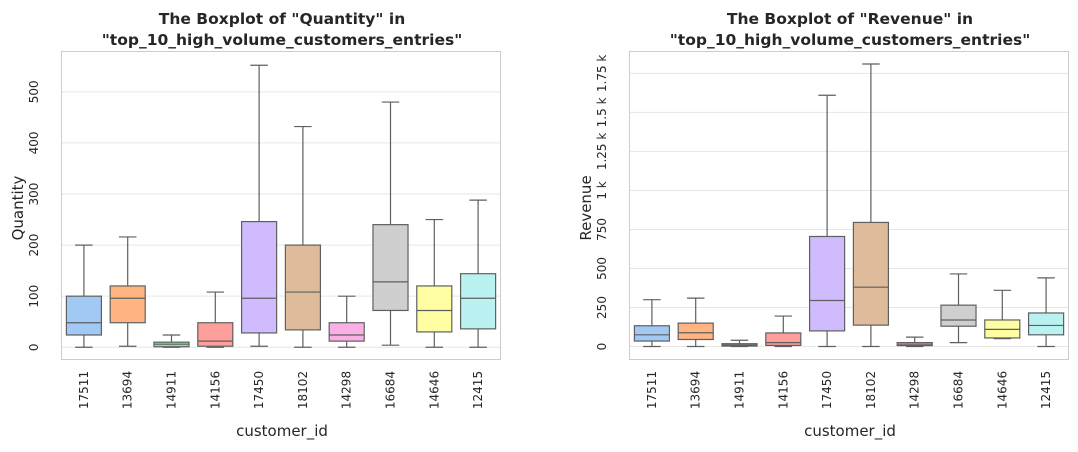 The image size is (1078, 452). What do you see at coordinates (478, 390) in the screenshot?
I see `quantity-x-tick-label-12415: 12415` at bounding box center [478, 390].